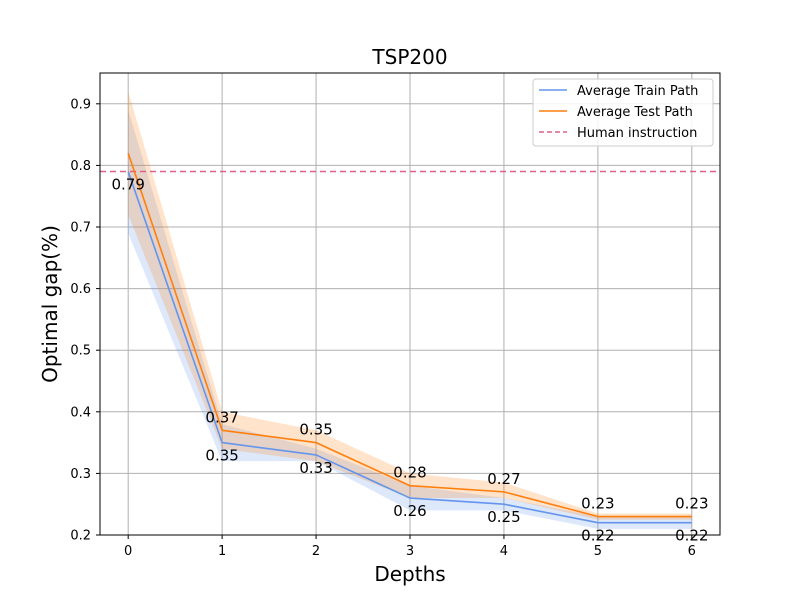 The image size is (800, 600). I want to click on y-tick-label: 0.3, so click(80, 474).